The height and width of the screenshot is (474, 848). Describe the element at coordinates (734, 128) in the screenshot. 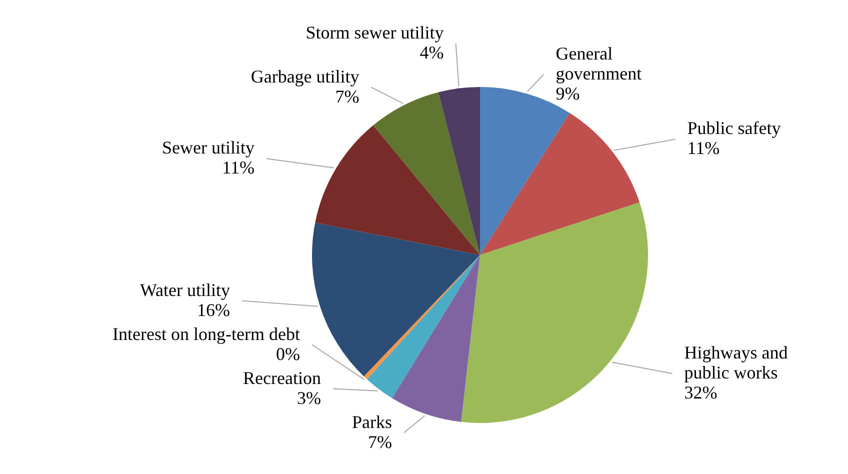

I see `slice-label: Public safety` at that location.